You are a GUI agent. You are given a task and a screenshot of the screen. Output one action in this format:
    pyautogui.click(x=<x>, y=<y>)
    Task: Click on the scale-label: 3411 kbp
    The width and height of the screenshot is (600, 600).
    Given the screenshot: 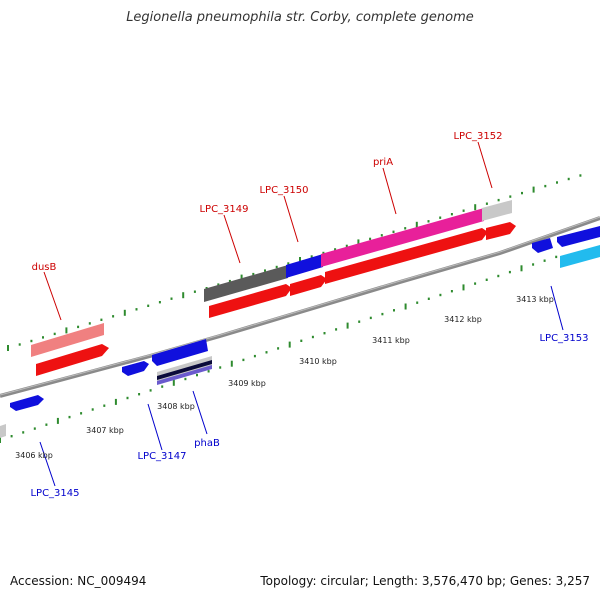 What is the action you would take?
    pyautogui.click(x=391, y=340)
    